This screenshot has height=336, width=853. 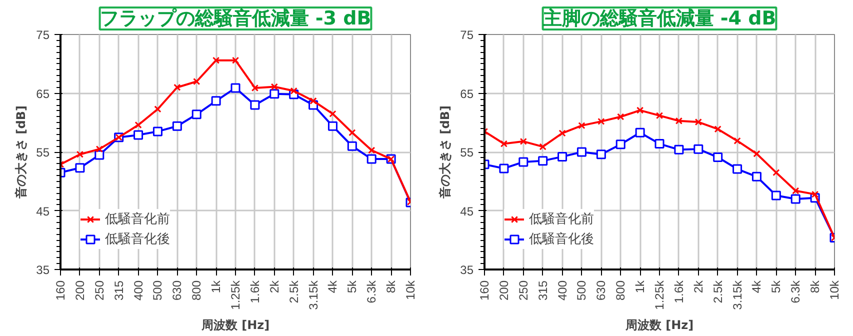 I want to click on x-tick-label: 3.15k, so click(x=737, y=295).